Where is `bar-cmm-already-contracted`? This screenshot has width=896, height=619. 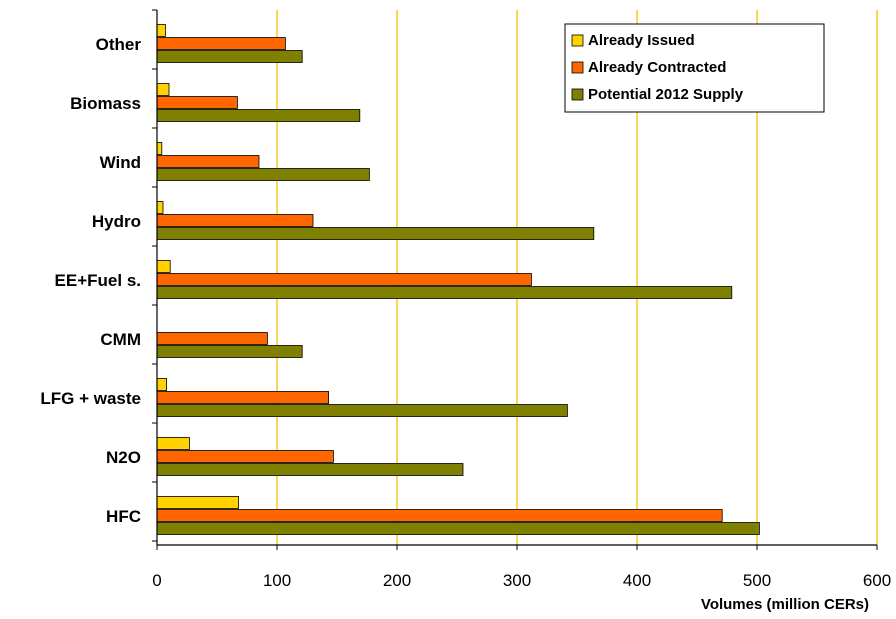
bar-cmm-already-contracted is located at coordinates (212, 338).